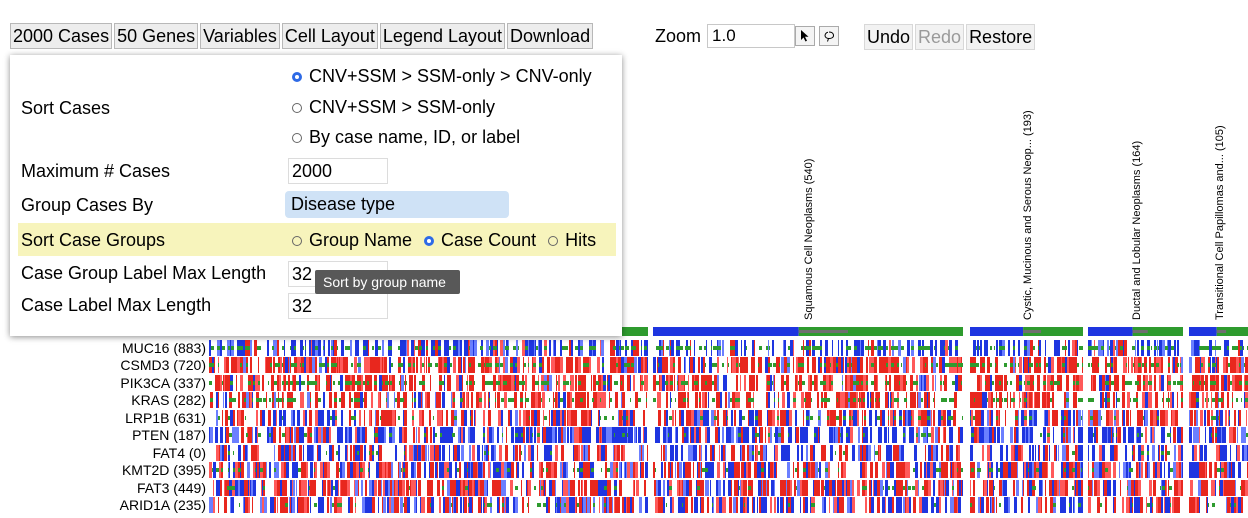  Describe the element at coordinates (168, 400) in the screenshot. I see `gene-label: KRAS (282)` at that location.